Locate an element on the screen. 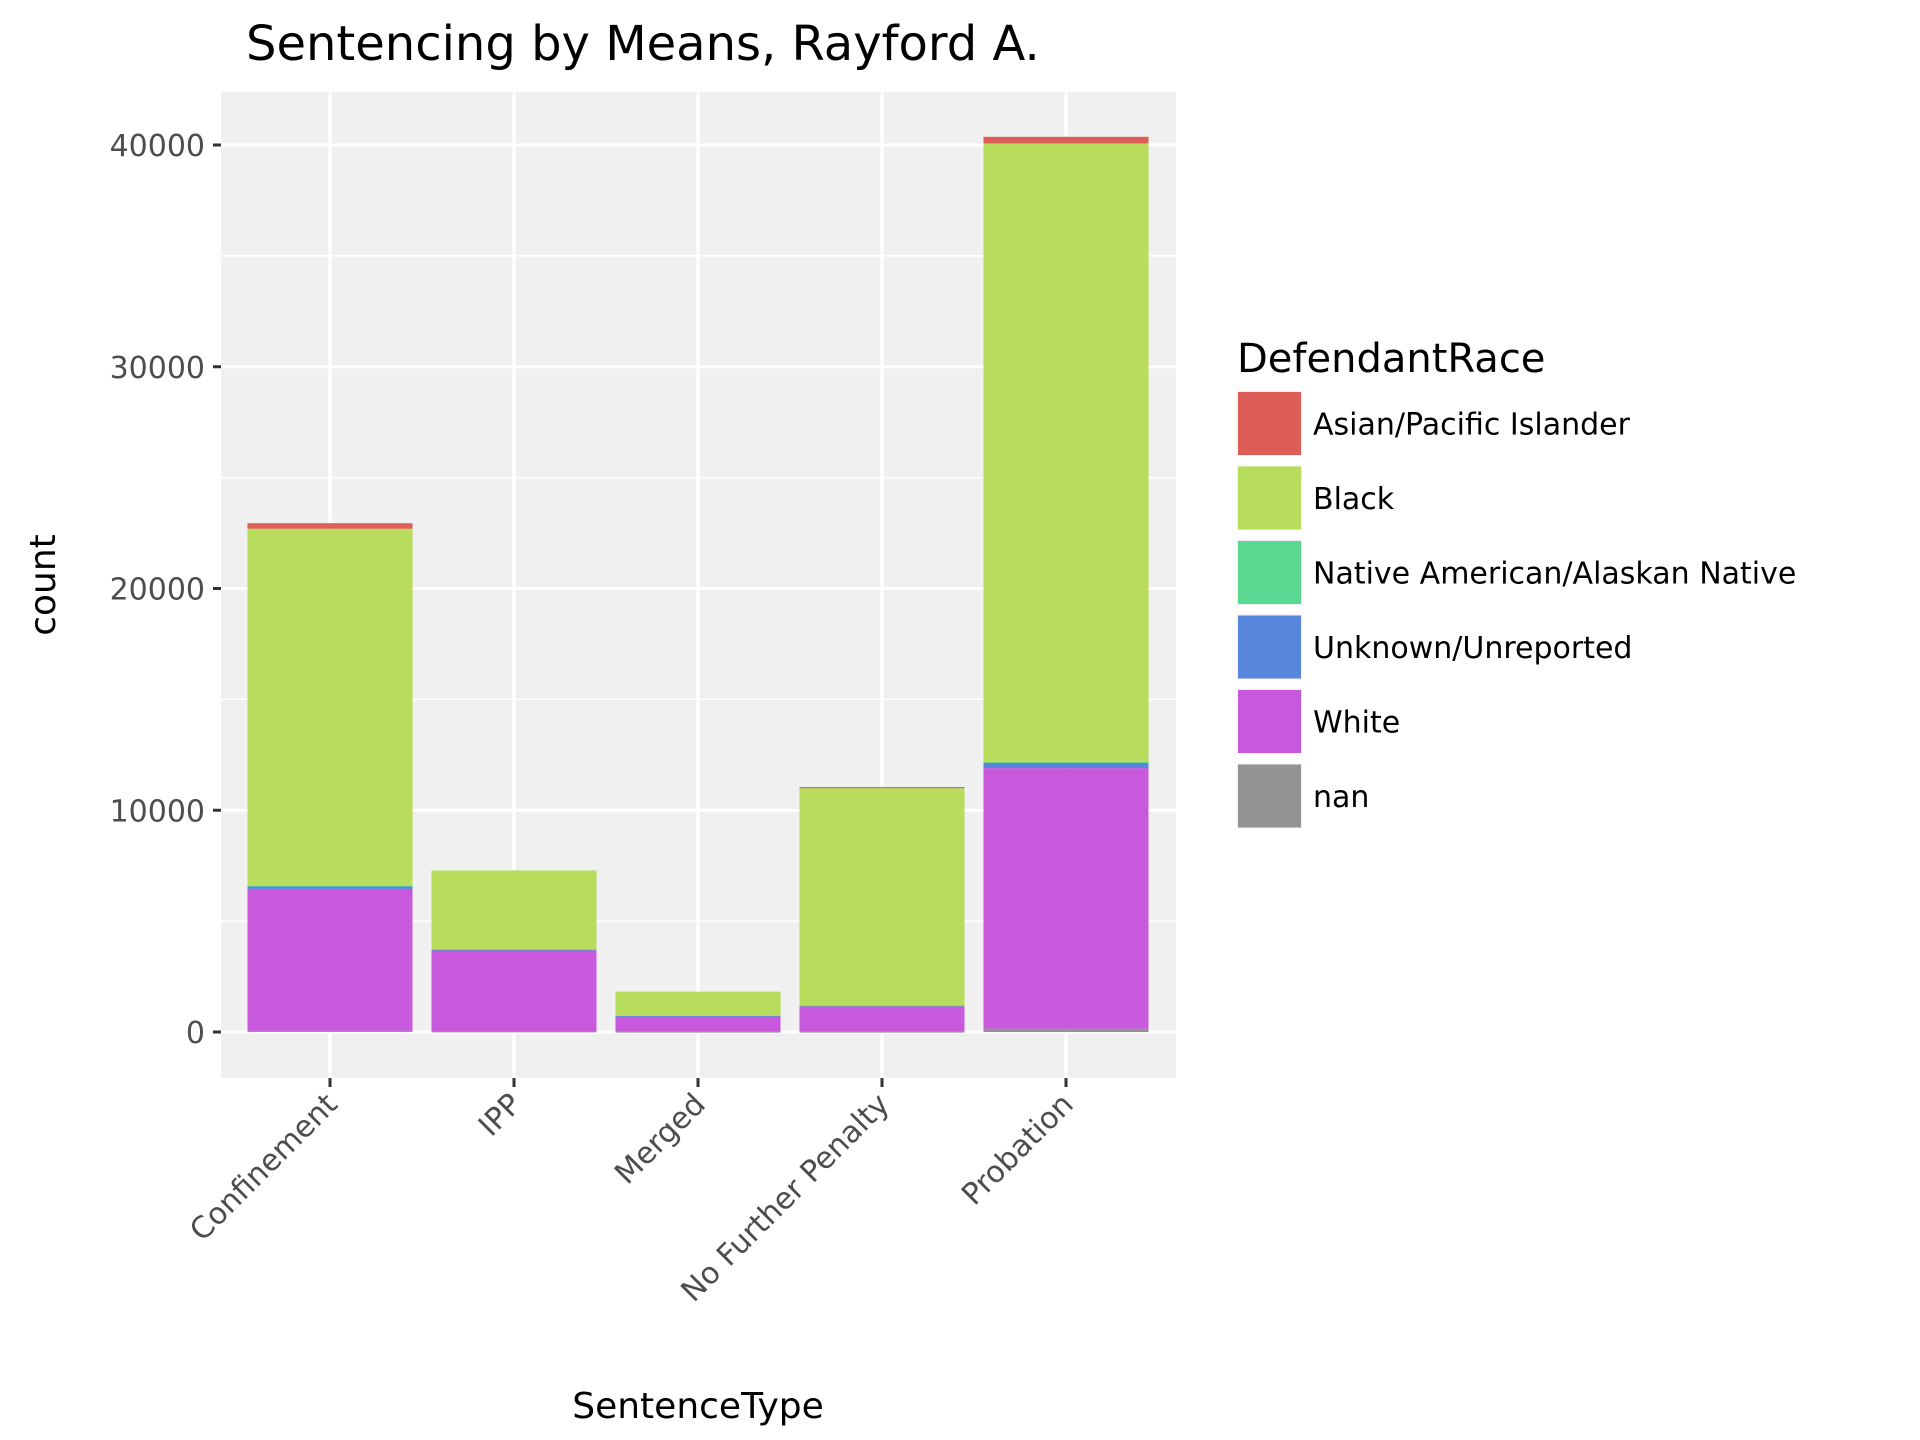 This screenshot has width=1920, height=1440. y-tick-label: 0 is located at coordinates (195, 1033).